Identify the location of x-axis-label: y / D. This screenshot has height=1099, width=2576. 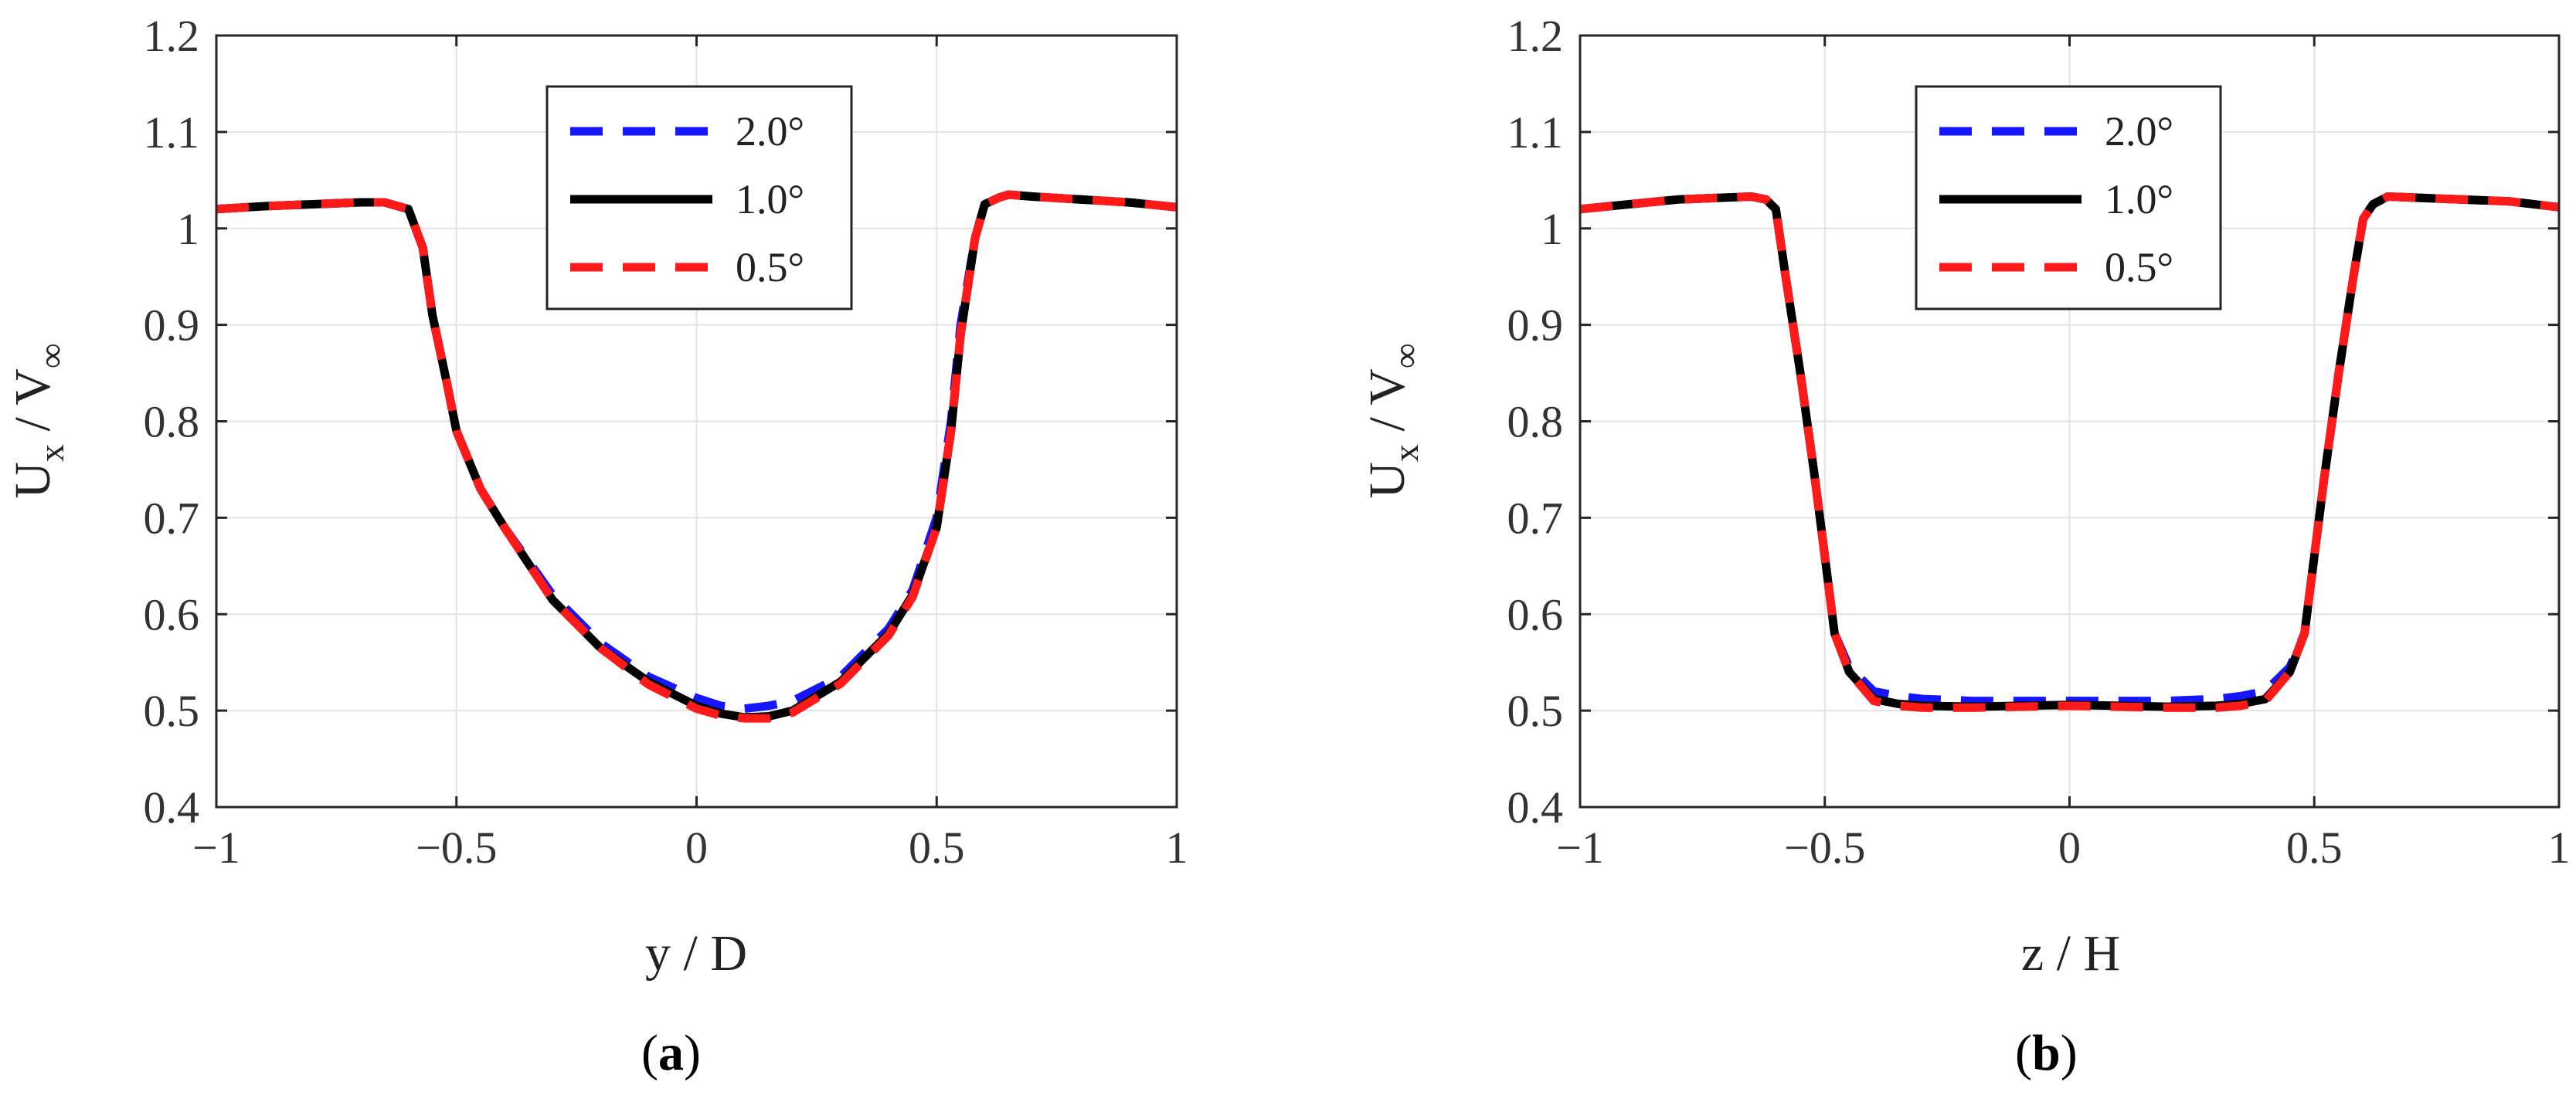
(696, 954).